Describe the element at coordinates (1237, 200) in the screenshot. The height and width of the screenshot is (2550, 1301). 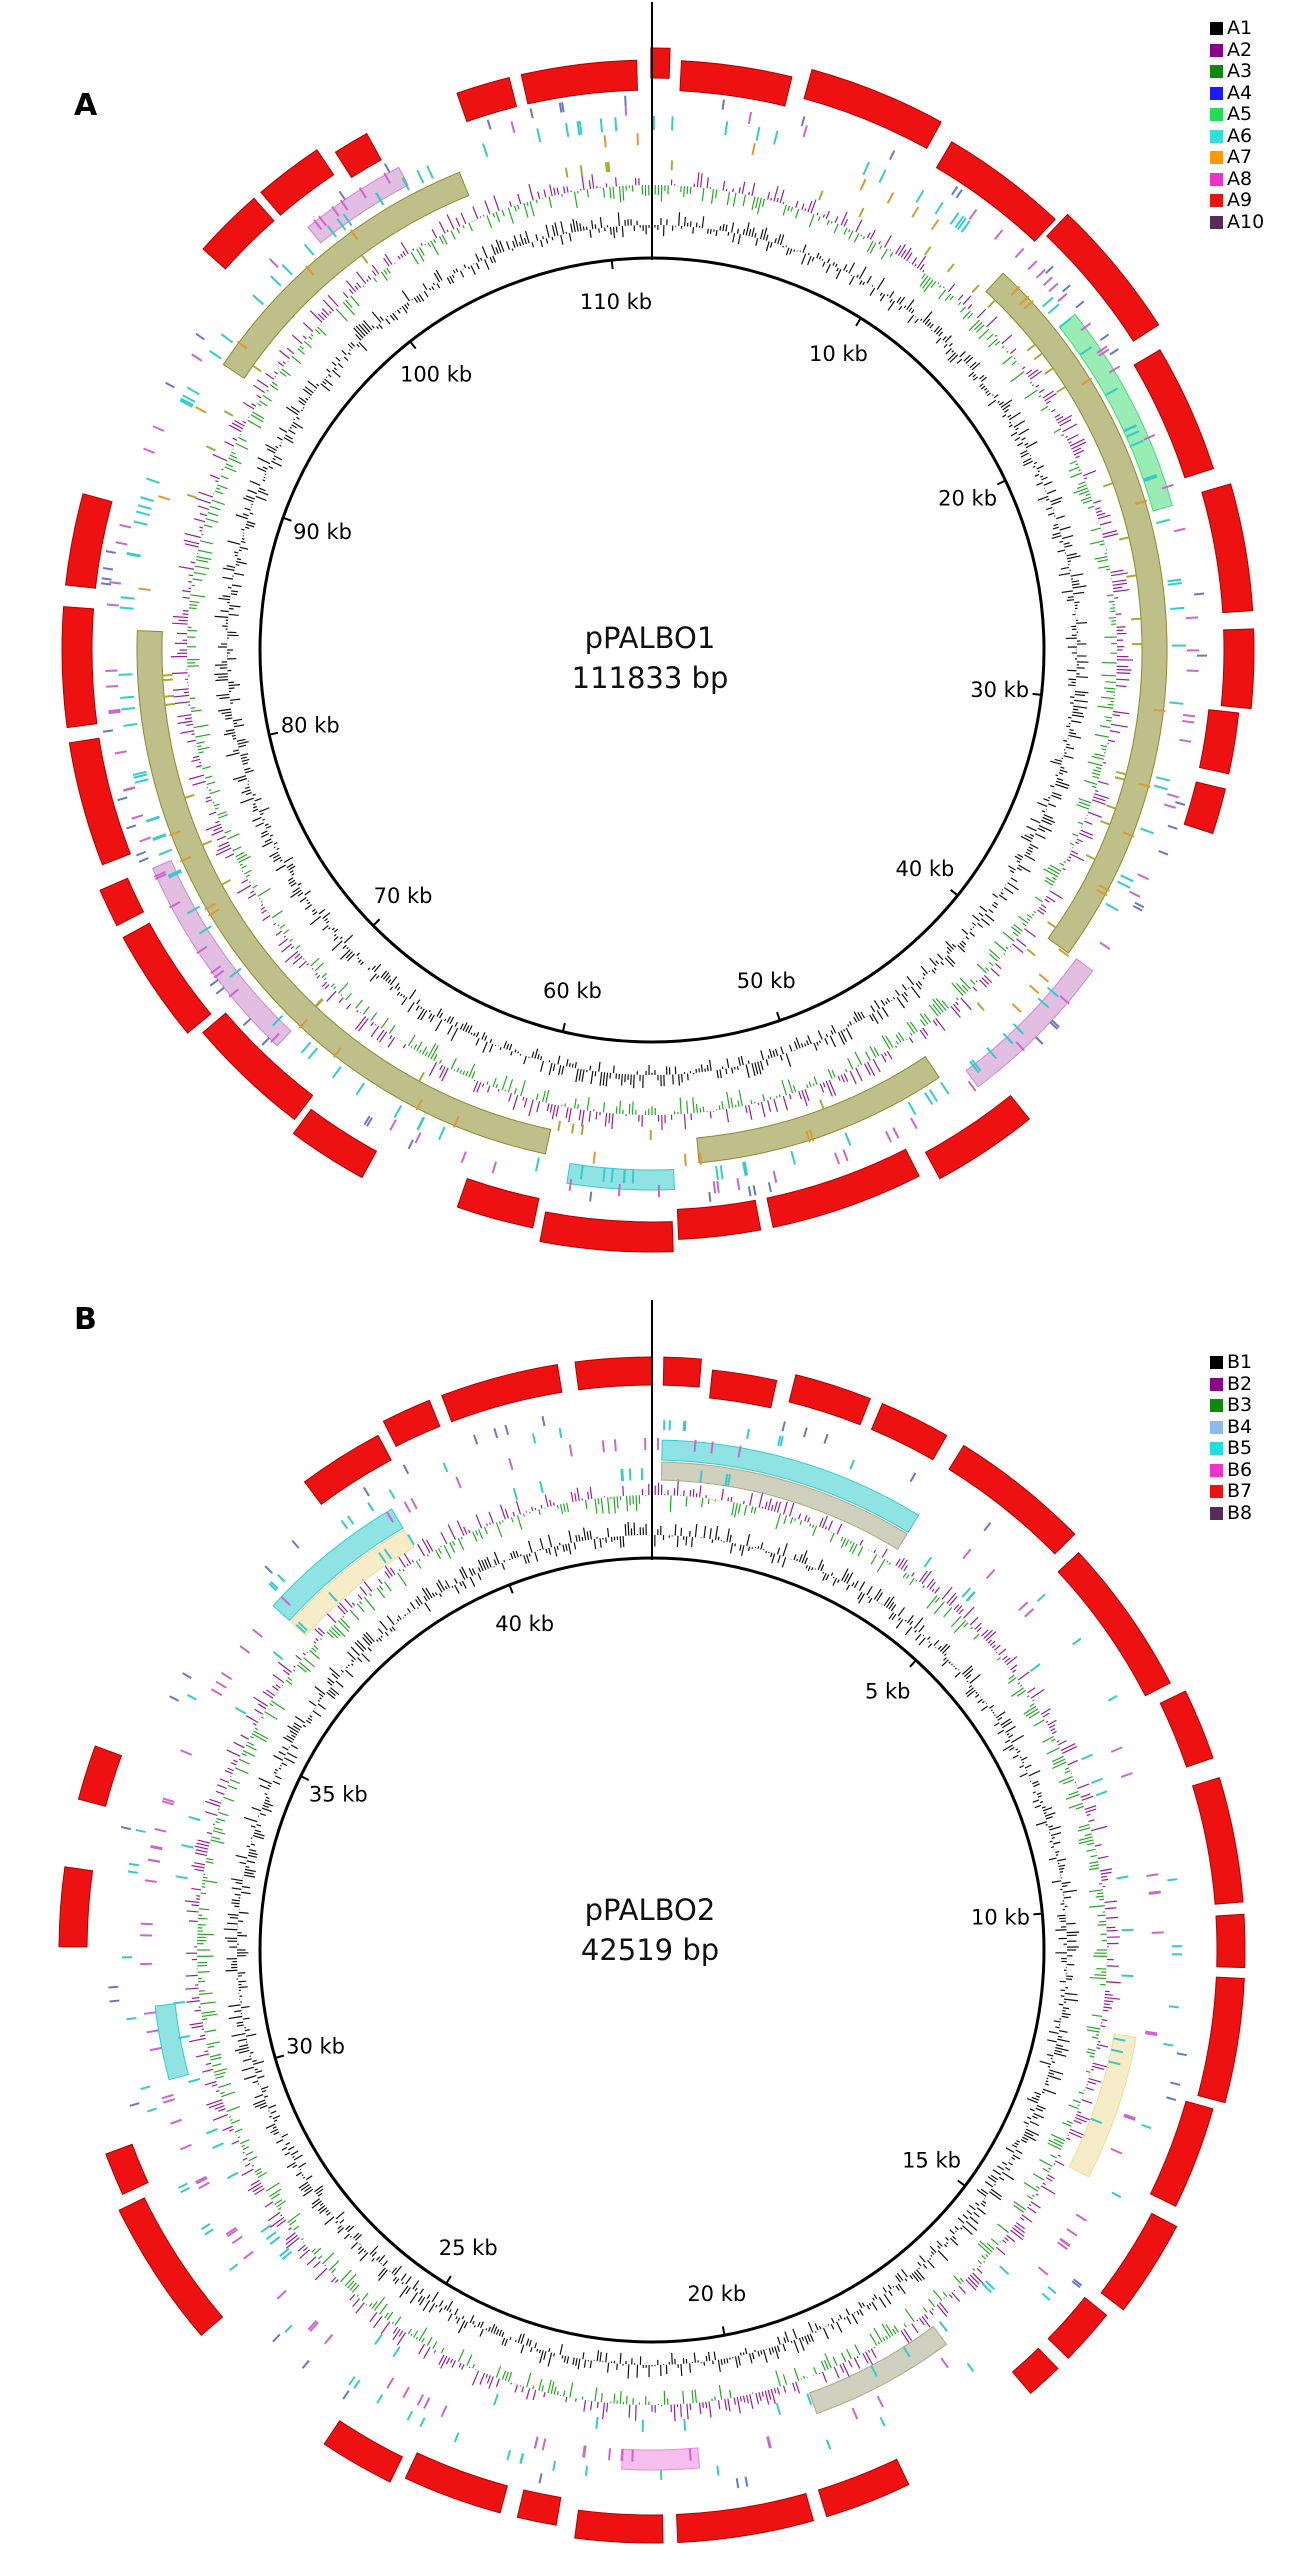
I see `legend-entry: A9` at that location.